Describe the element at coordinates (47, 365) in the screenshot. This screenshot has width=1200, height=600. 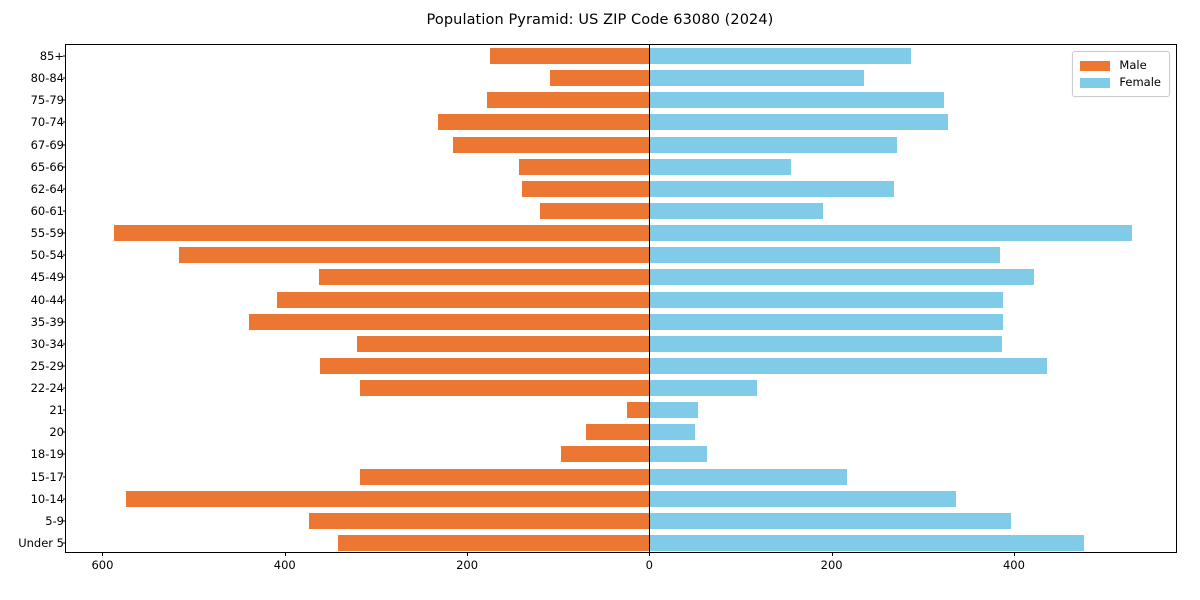
I see `y-tick-label-25-29: 25-29` at that location.